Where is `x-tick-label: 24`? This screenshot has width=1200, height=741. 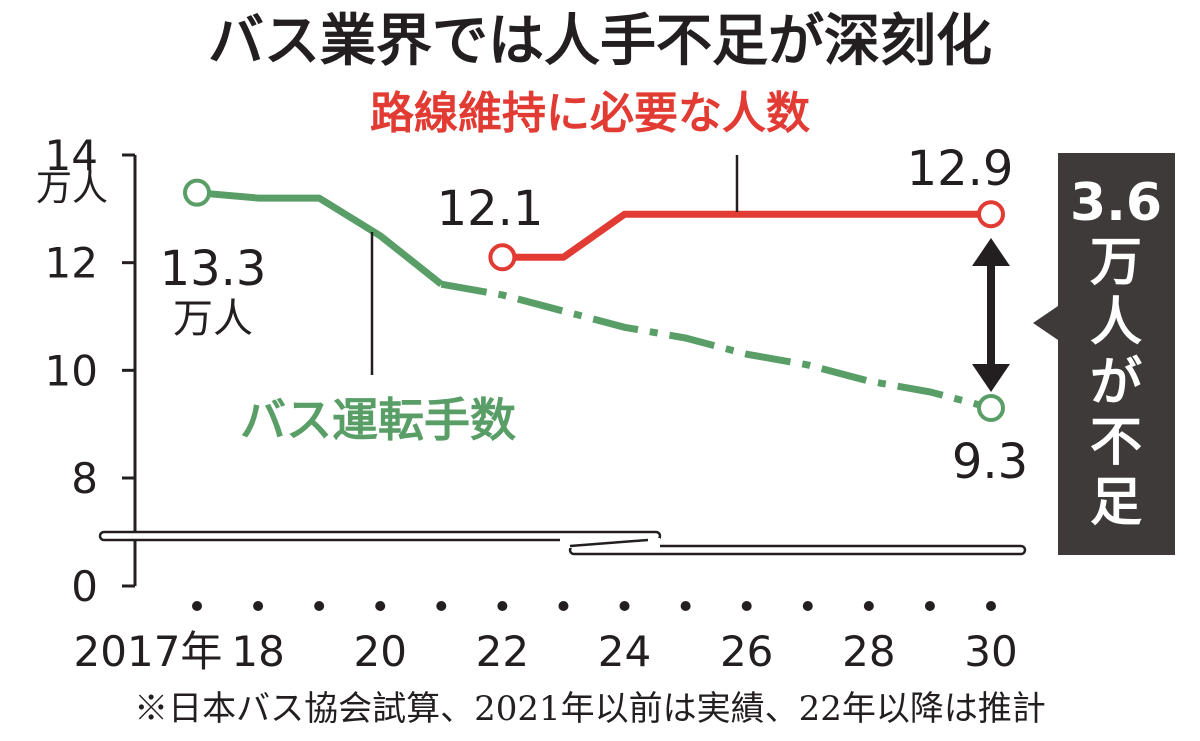
x-tick-label: 24 is located at coordinates (624, 651).